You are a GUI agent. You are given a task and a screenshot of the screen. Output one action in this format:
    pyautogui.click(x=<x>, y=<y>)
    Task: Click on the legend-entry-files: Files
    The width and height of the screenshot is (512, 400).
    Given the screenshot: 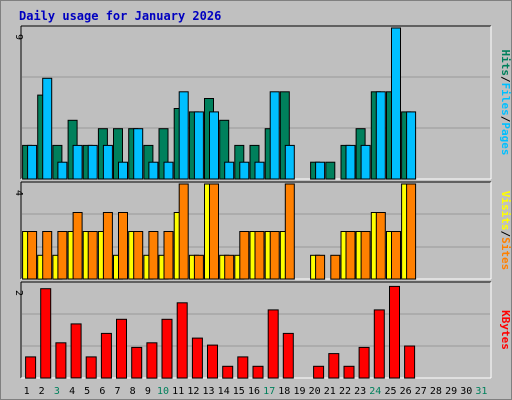 What is the action you would take?
    pyautogui.click(x=505, y=99)
    